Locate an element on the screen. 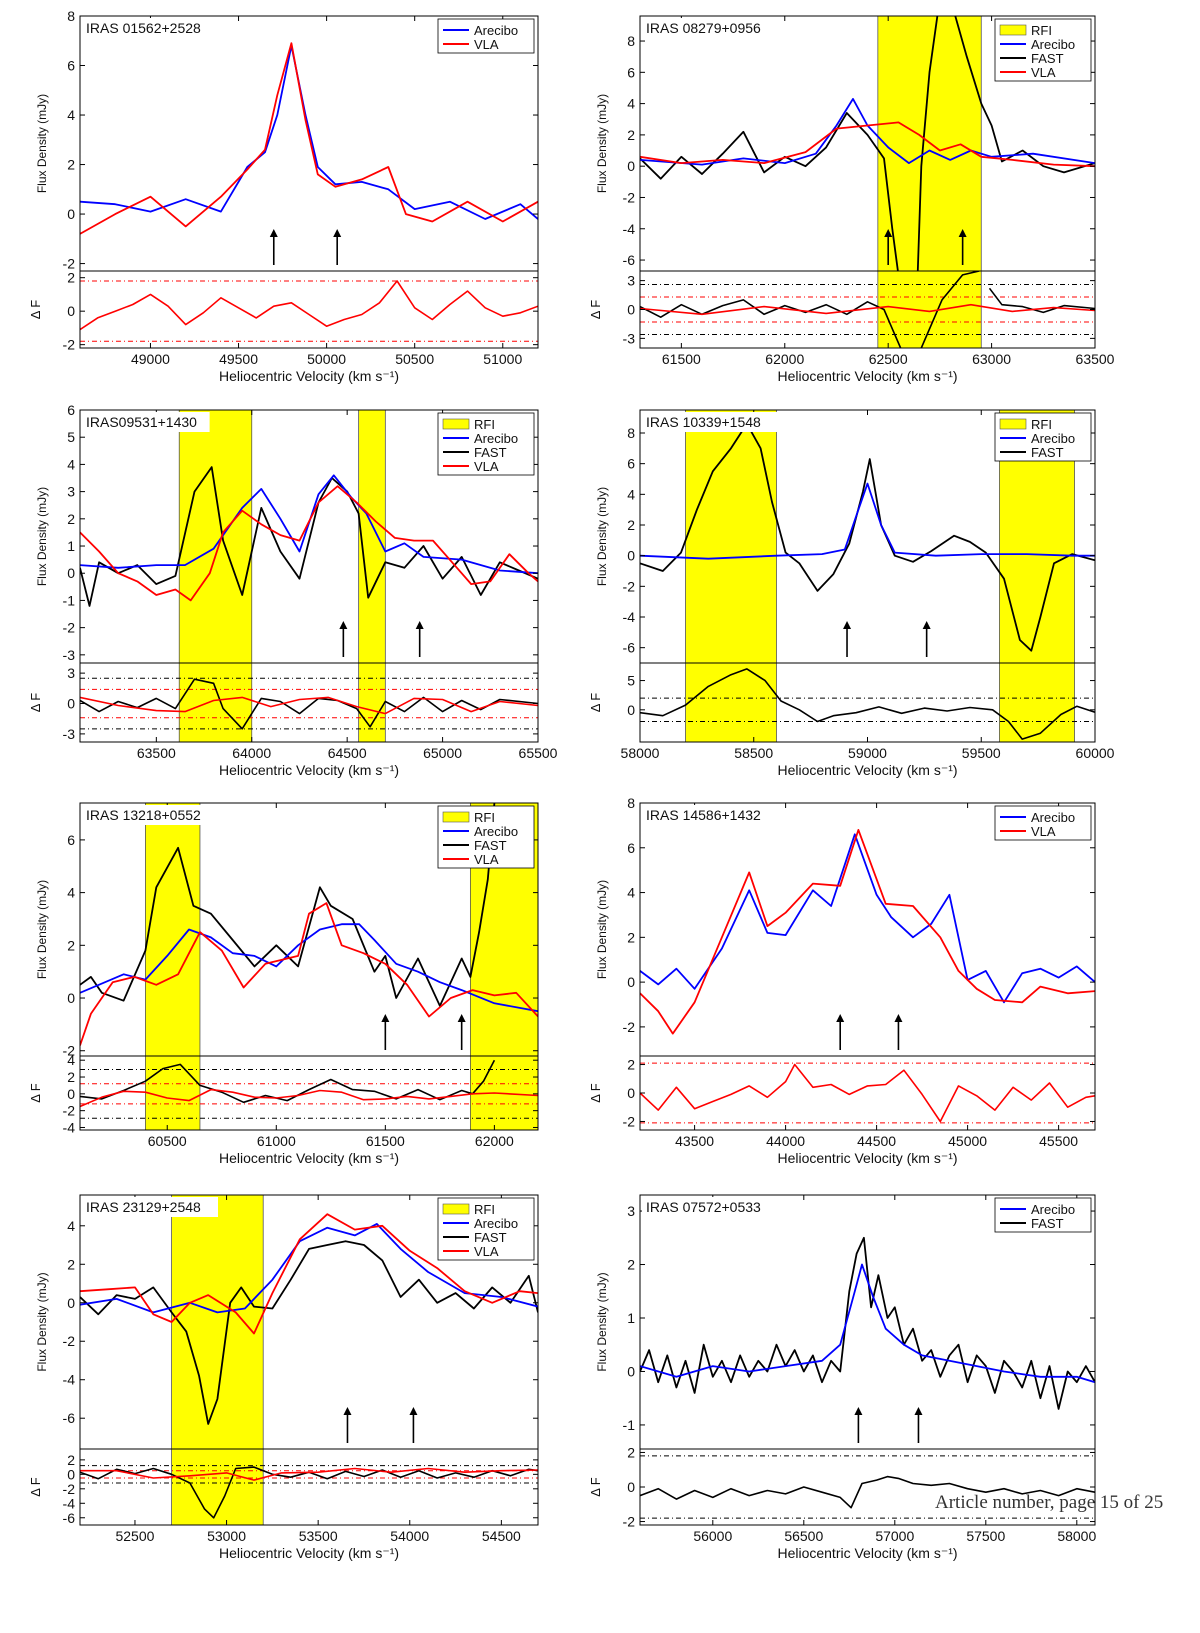  resid-y-tick-label: 5 is located at coordinates (631, 681).